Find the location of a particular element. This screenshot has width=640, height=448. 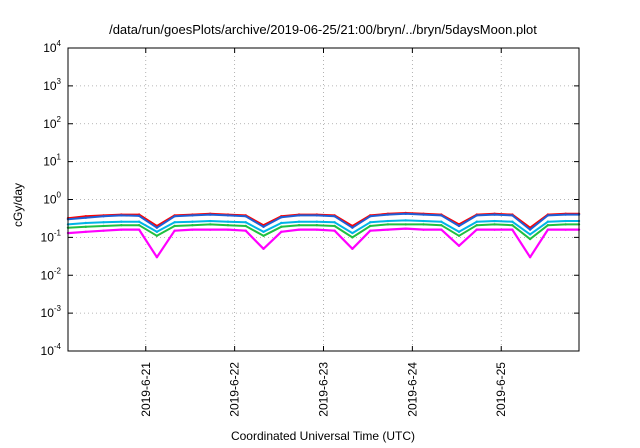

y-tick-label: 10⁰ is located at coordinates (52, 199).